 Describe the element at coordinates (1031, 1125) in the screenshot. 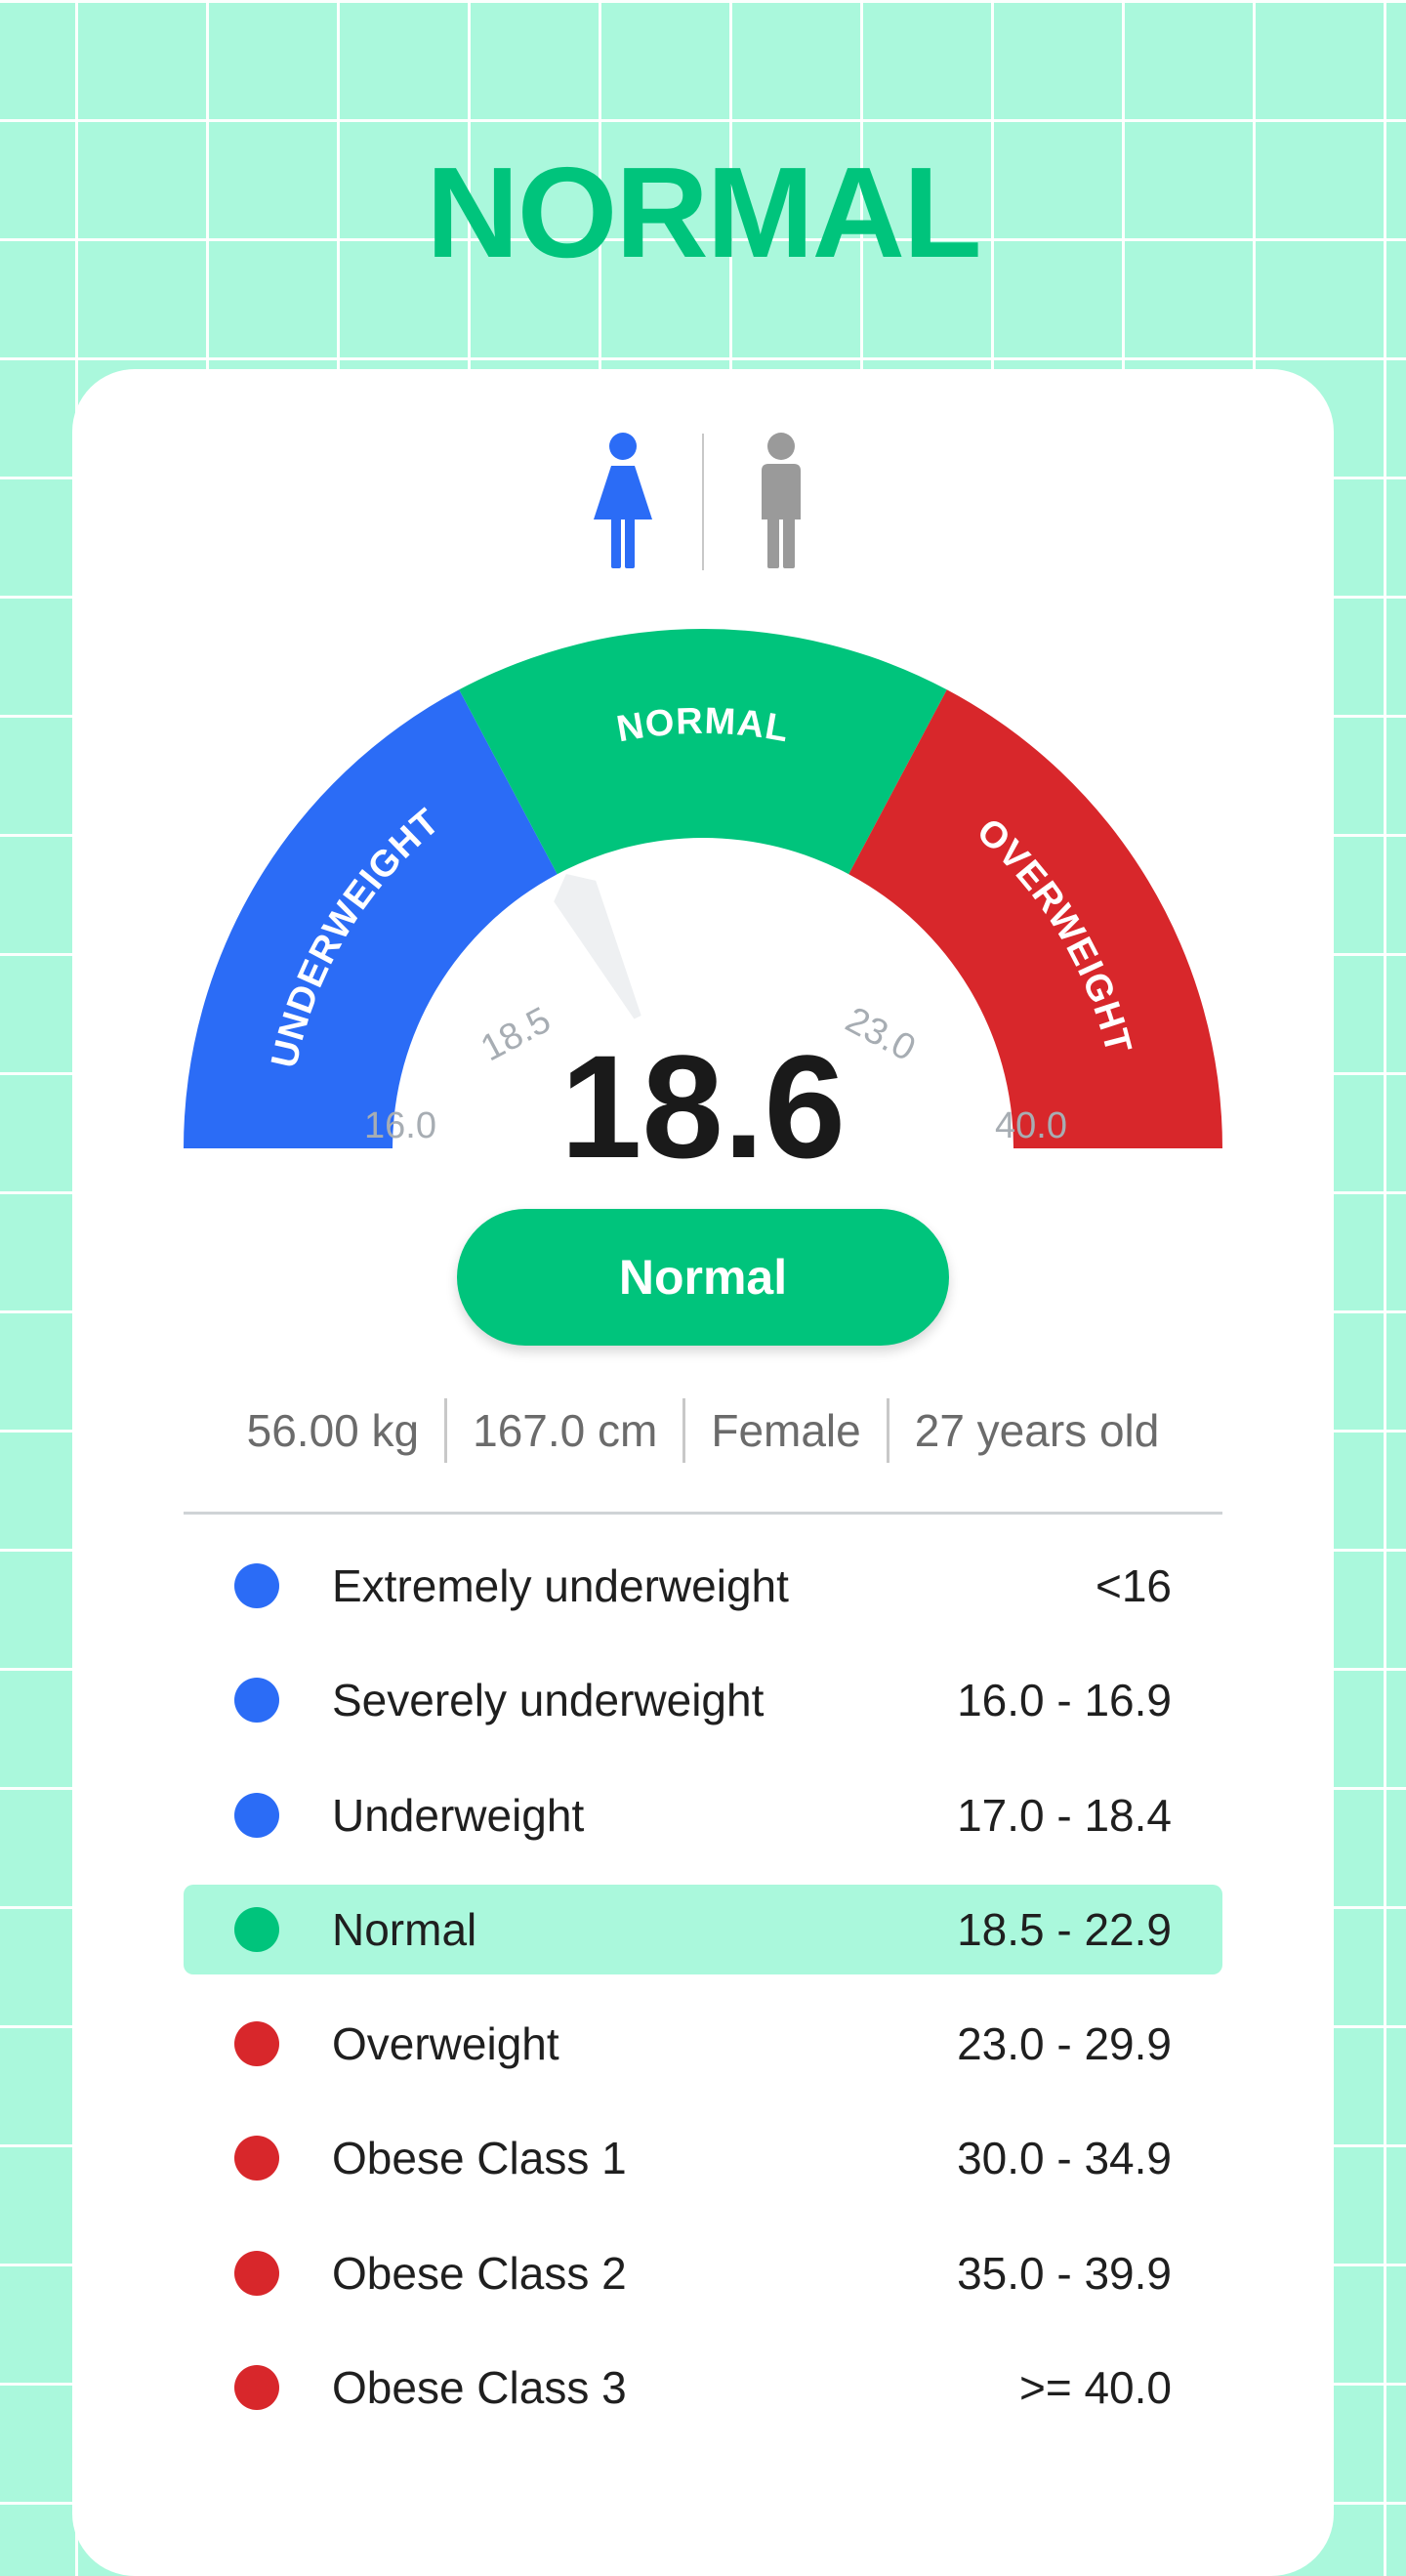

I see `gauge-tick-40: 40.0` at that location.